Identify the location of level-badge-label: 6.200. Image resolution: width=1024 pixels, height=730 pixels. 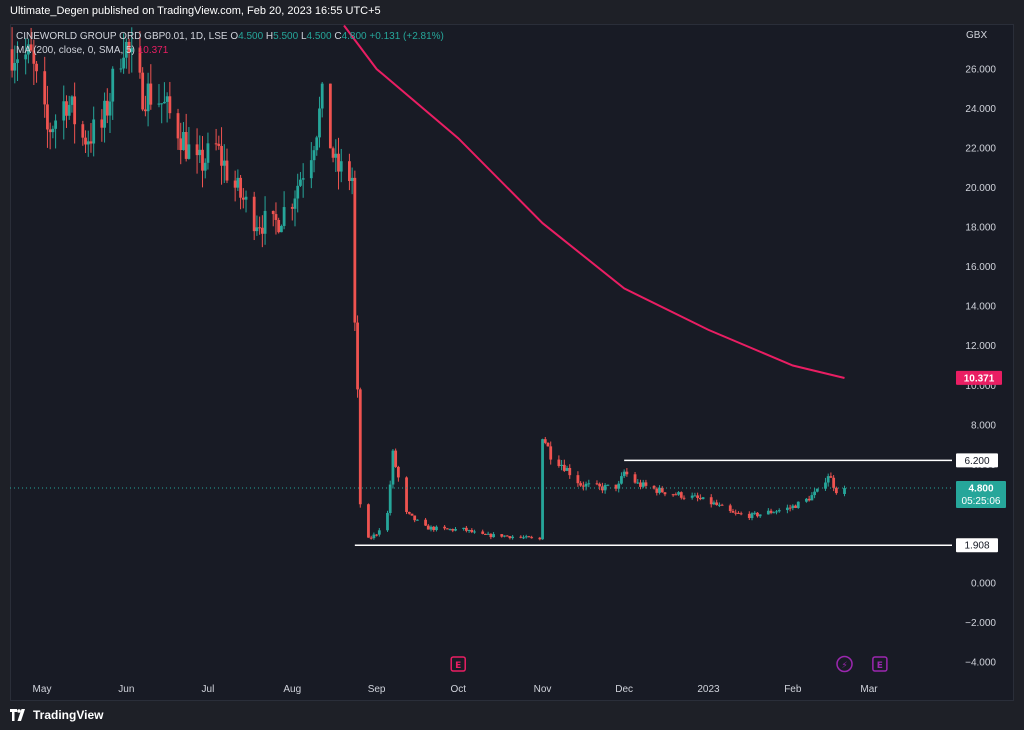
(976, 461).